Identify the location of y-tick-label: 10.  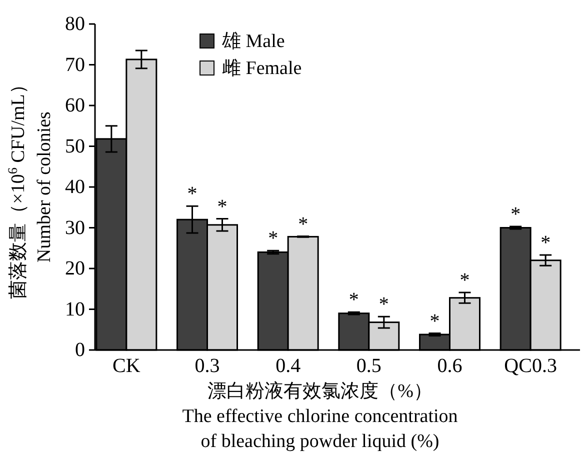
(75, 309).